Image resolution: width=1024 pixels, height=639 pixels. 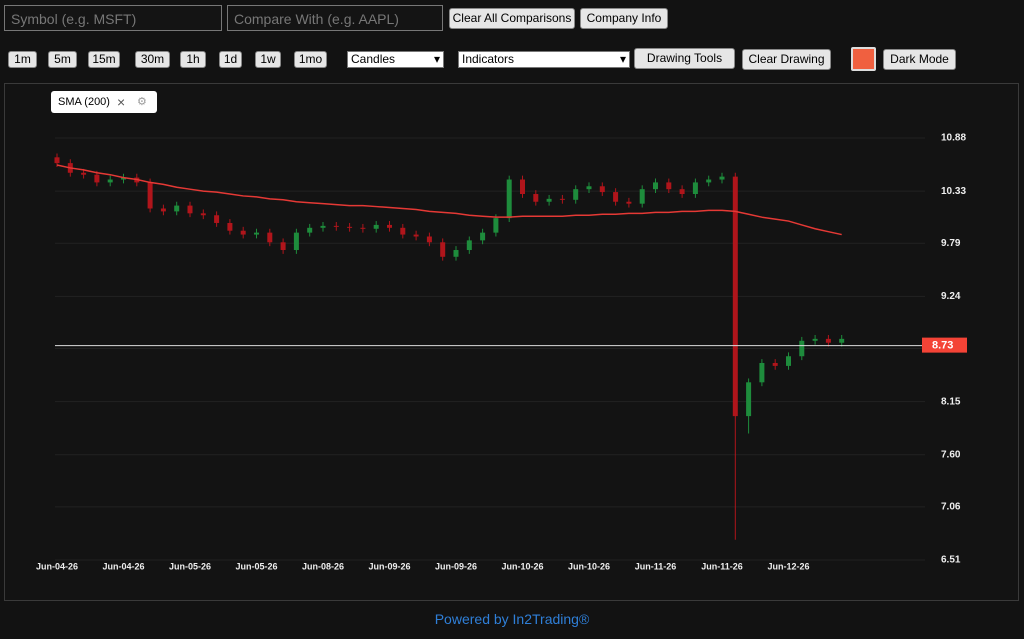 I want to click on interval-button: 5m, so click(x=62, y=59).